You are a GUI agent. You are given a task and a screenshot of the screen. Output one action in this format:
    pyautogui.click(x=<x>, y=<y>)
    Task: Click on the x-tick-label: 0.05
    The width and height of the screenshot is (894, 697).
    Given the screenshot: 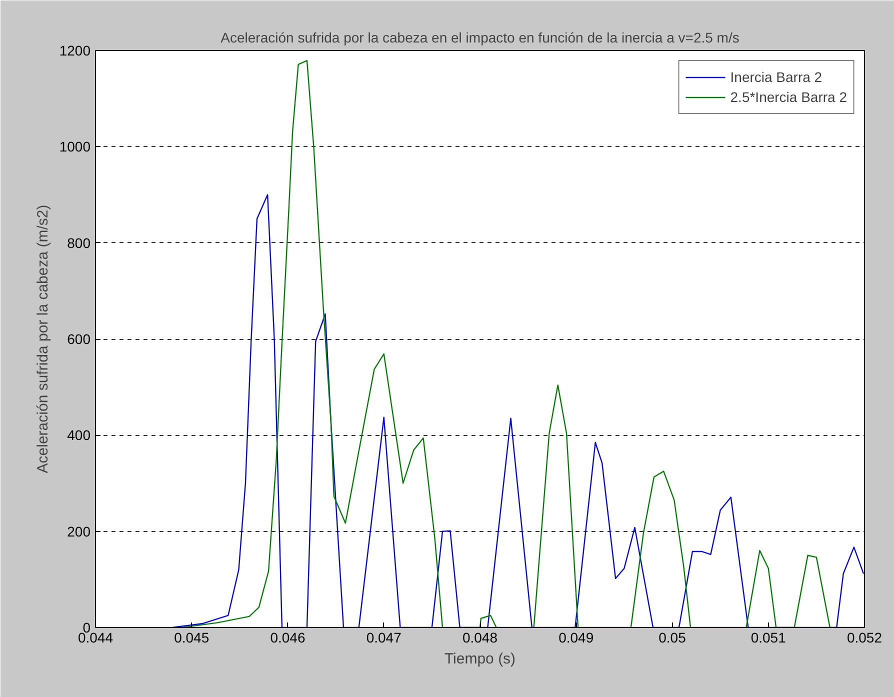 What is the action you would take?
    pyautogui.click(x=672, y=638)
    